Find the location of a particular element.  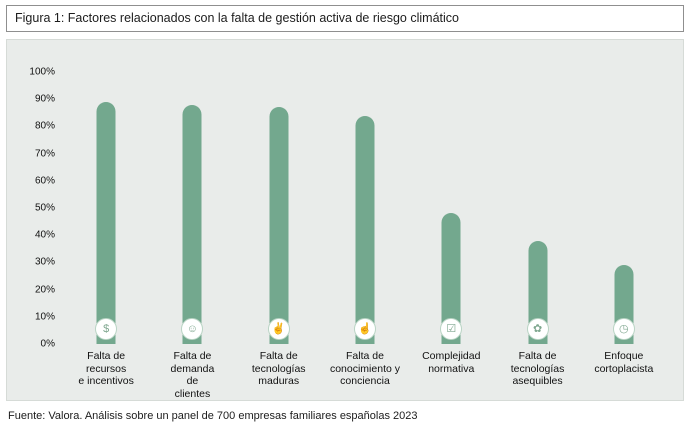

x-category-label: Falta de recursos e incentivos is located at coordinates (106, 369).